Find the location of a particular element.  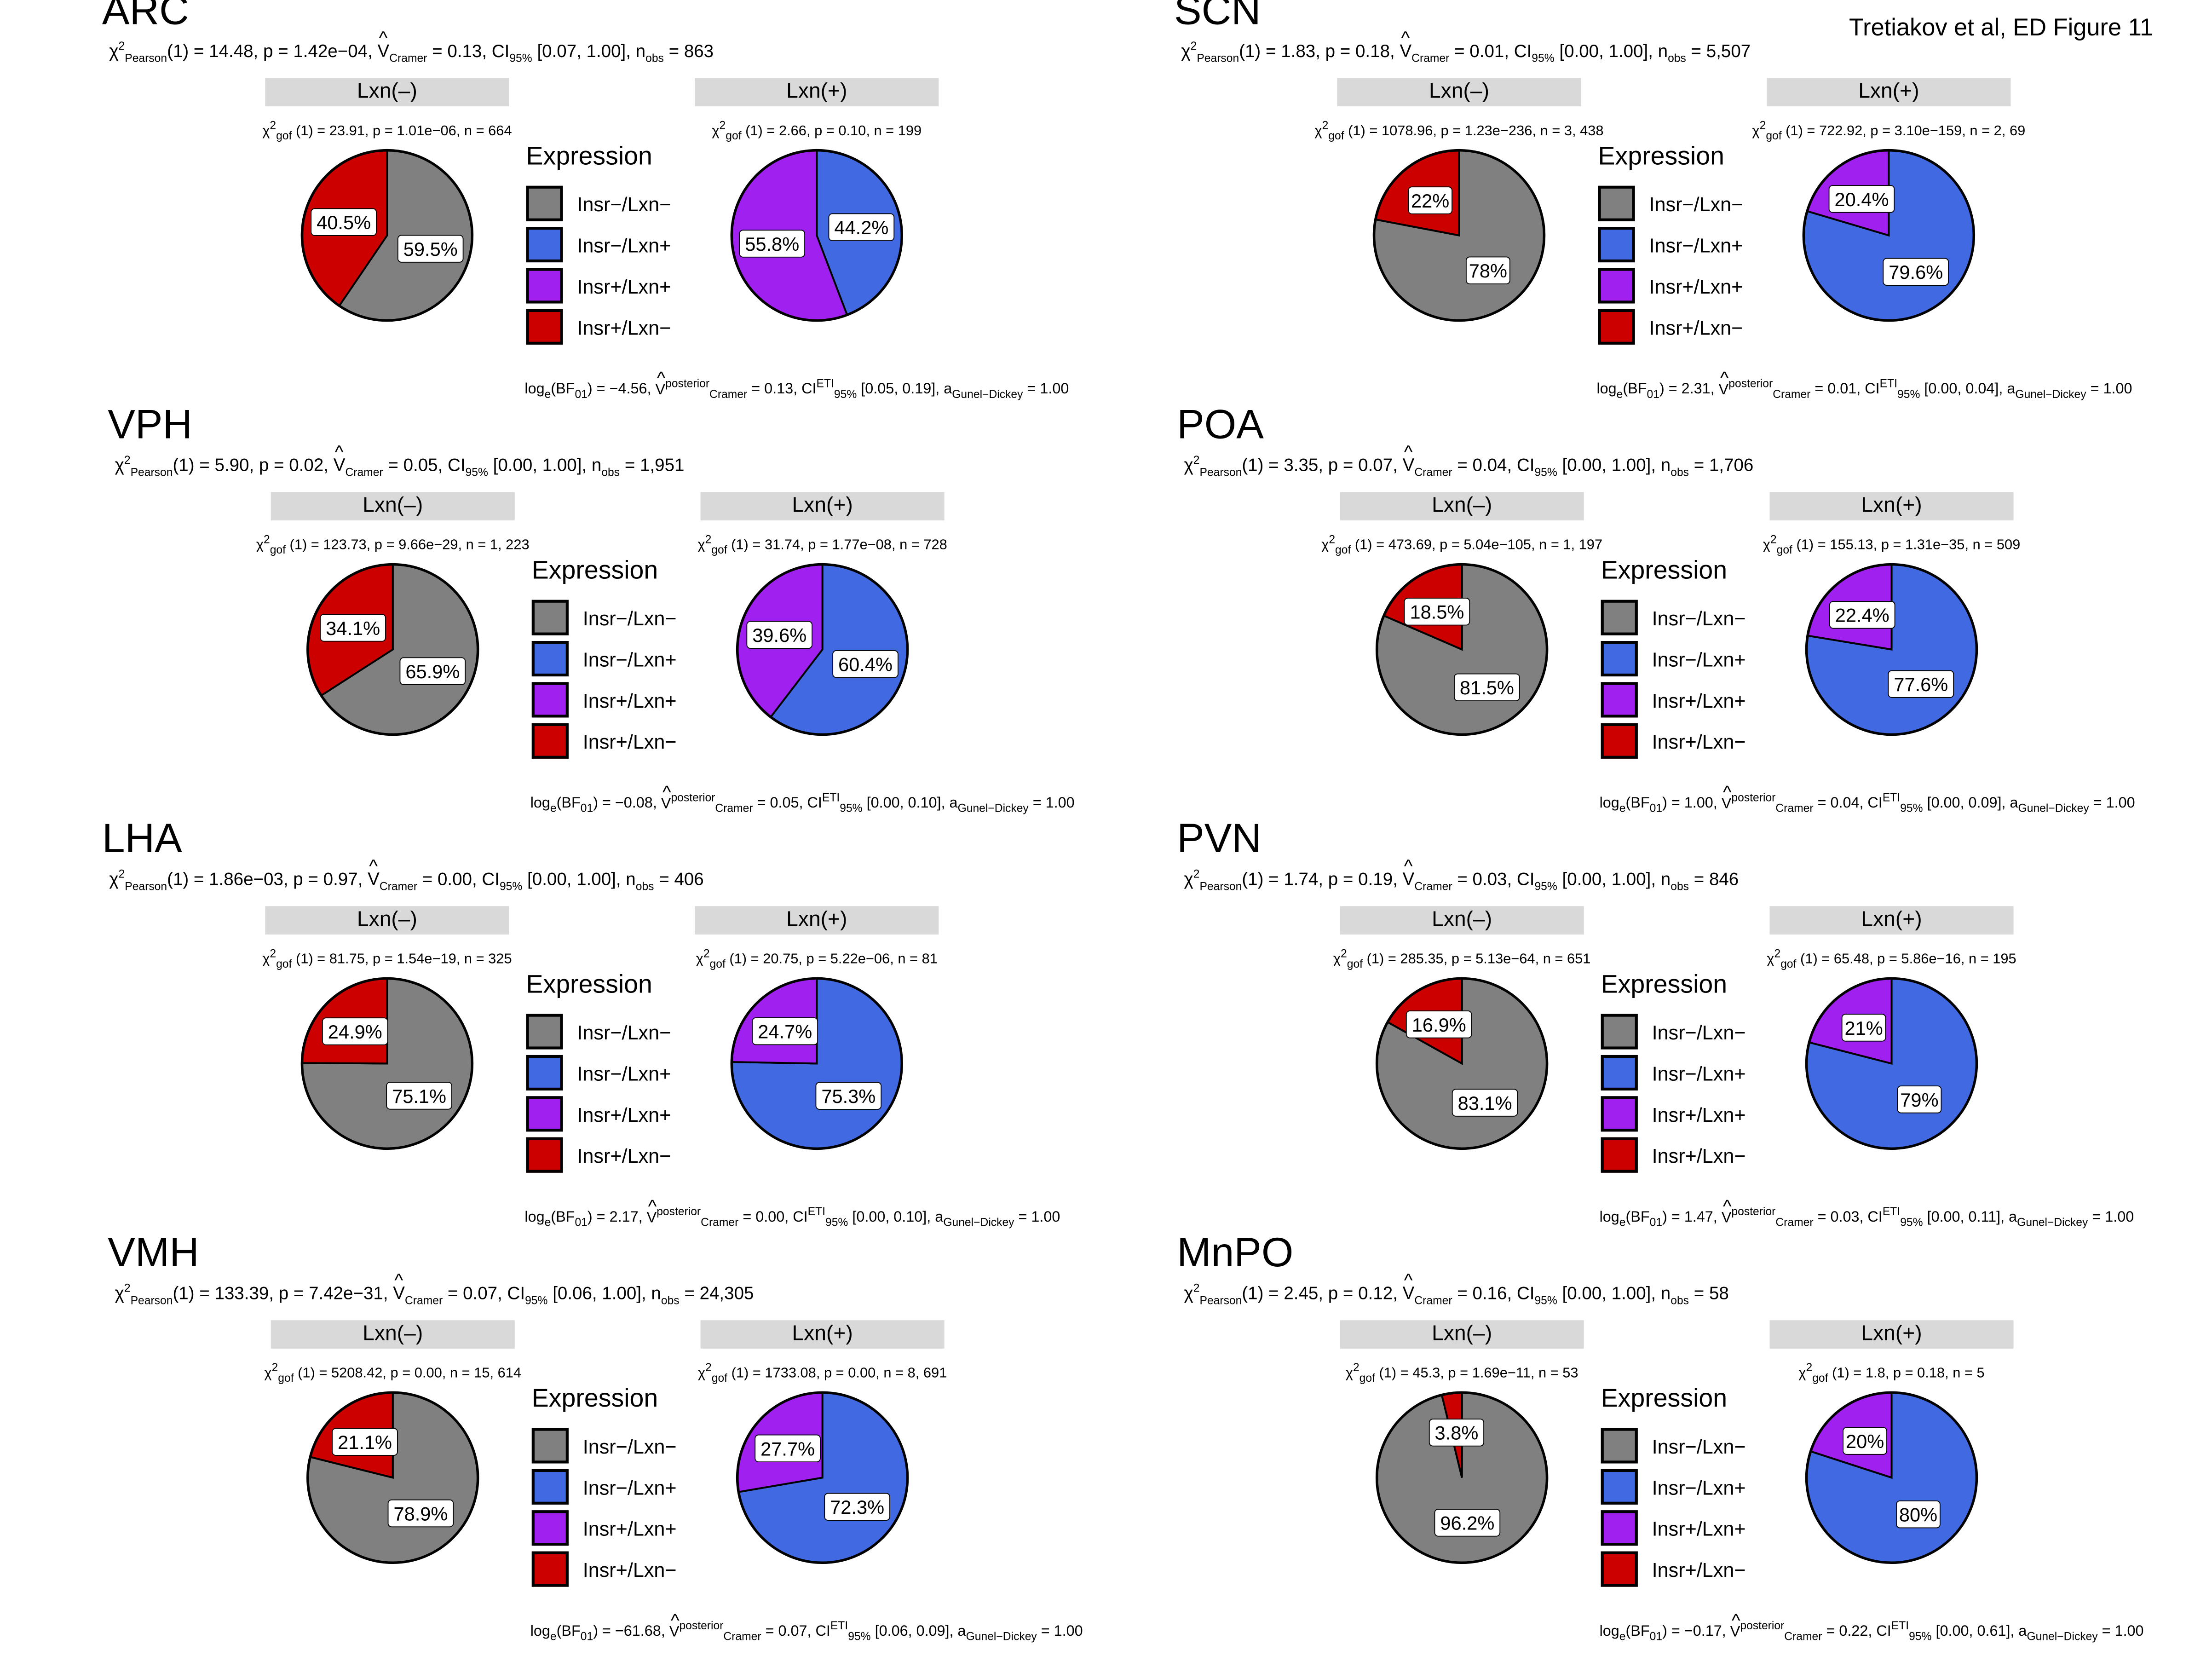

pearson-chi2-value: 1.86e−03 is located at coordinates (246, 879).